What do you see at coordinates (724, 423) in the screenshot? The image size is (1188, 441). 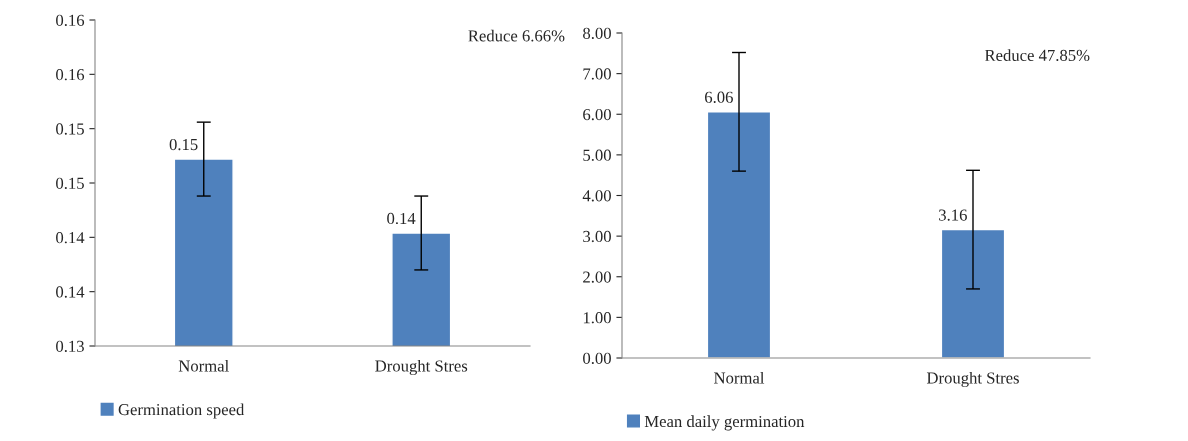 I see `legend-label: Mean daily germination` at bounding box center [724, 423].